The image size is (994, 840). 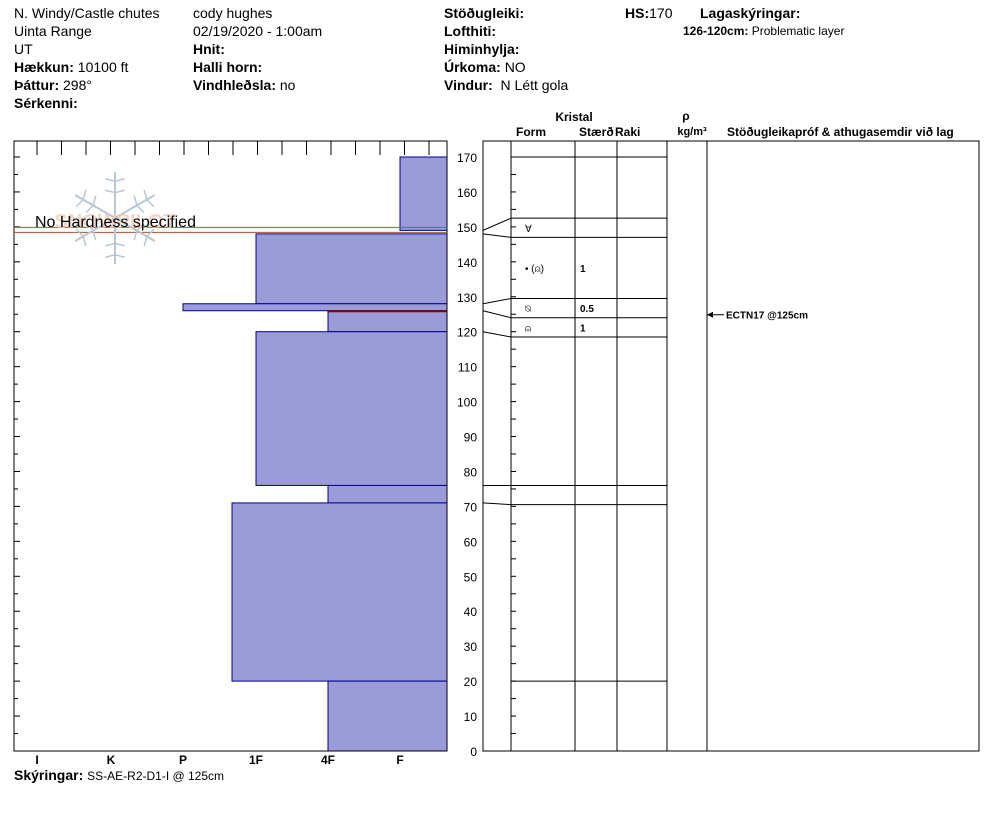 I want to click on air-temp-label: Lofthiti:, so click(x=470, y=31).